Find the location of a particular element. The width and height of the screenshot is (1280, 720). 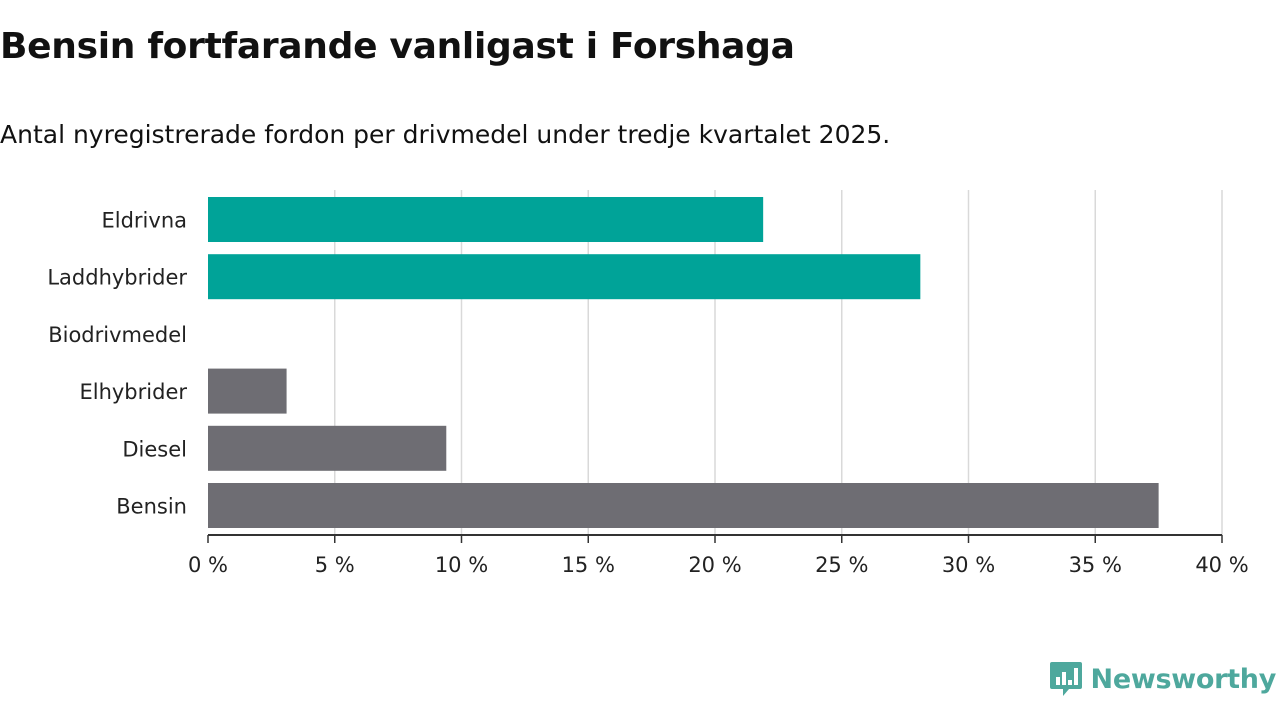

x-tick-label: 20 % is located at coordinates (714, 565).